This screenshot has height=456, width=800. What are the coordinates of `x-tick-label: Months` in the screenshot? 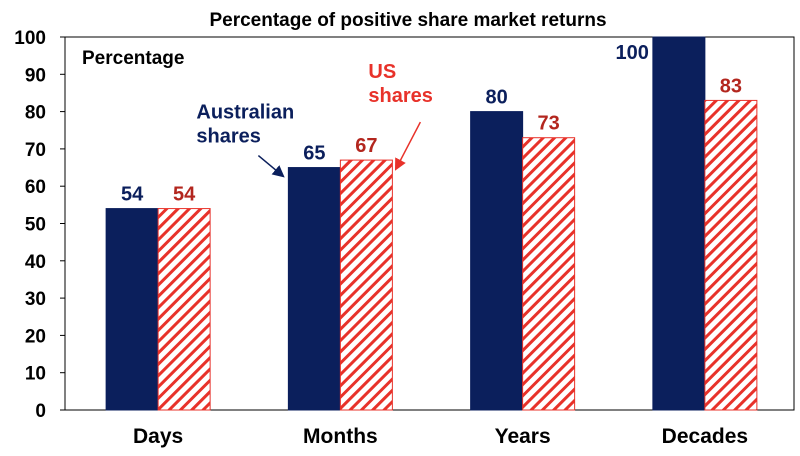 It's located at (340, 436).